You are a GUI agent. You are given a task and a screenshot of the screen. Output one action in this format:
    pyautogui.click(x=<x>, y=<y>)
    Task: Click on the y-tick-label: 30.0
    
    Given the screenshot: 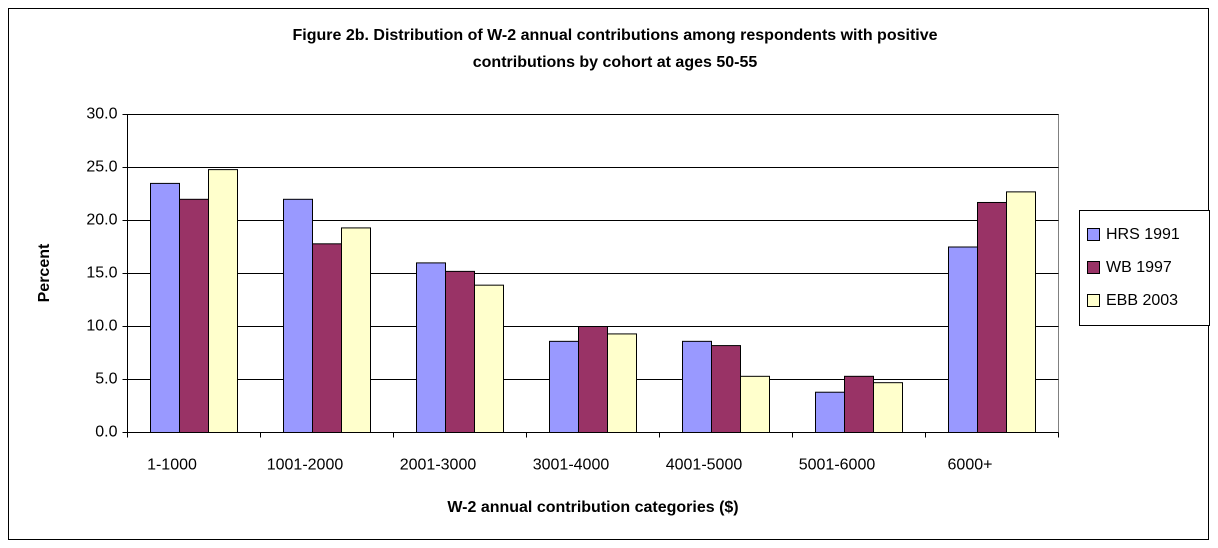 What is the action you would take?
    pyautogui.click(x=101, y=114)
    